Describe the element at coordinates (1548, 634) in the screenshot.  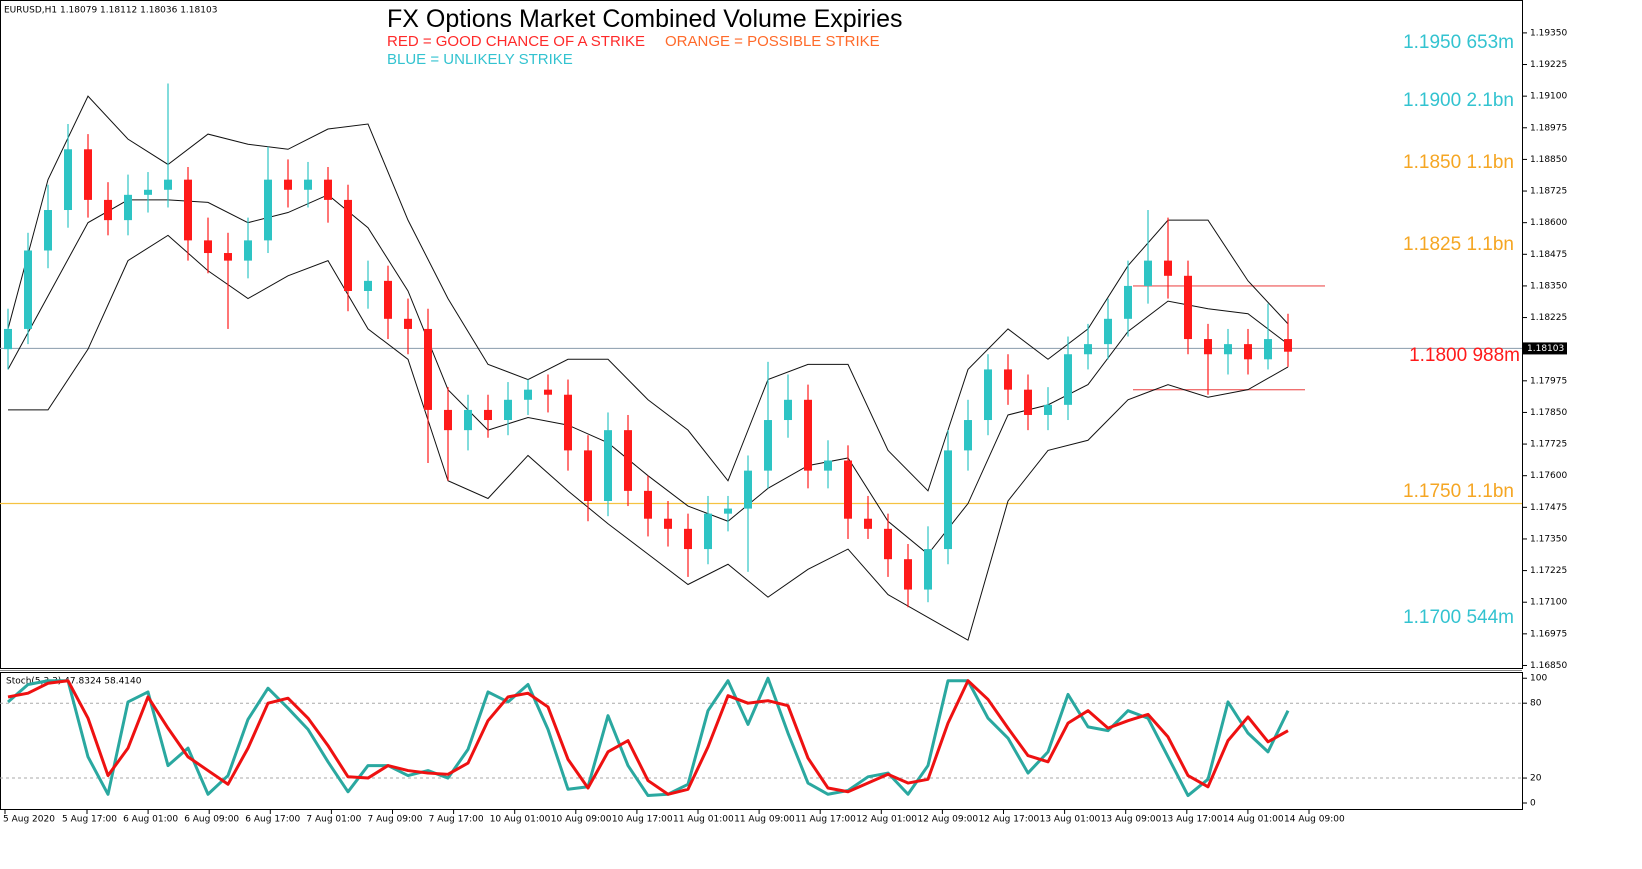
I see `y-tick-label: 1.16975` at that location.